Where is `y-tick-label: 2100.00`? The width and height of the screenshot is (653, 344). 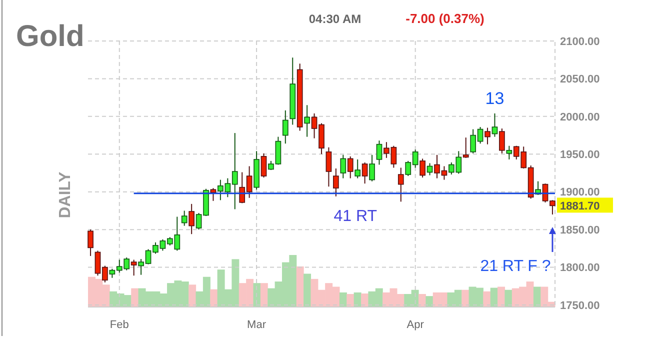
y-tick-label: 2100.00 is located at coordinates (580, 42).